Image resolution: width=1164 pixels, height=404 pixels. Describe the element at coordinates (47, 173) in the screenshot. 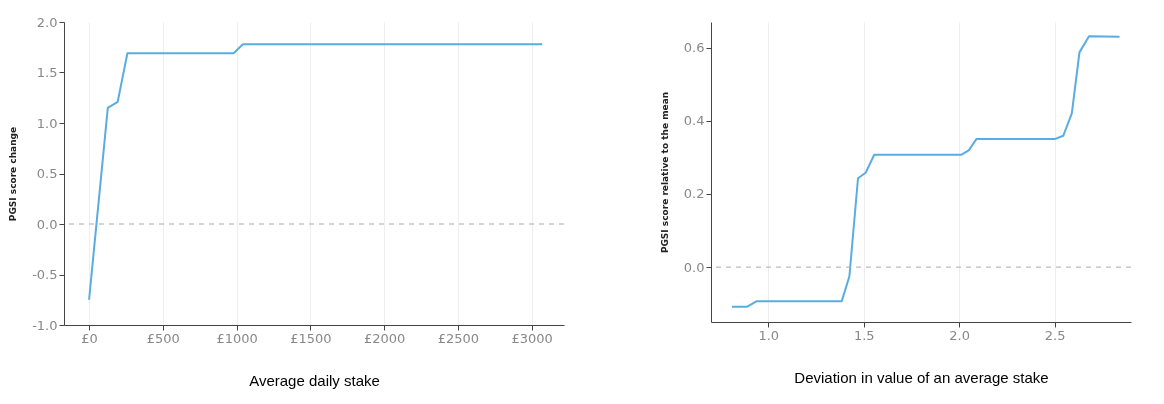

I see `y-tick-label: 0.5` at that location.